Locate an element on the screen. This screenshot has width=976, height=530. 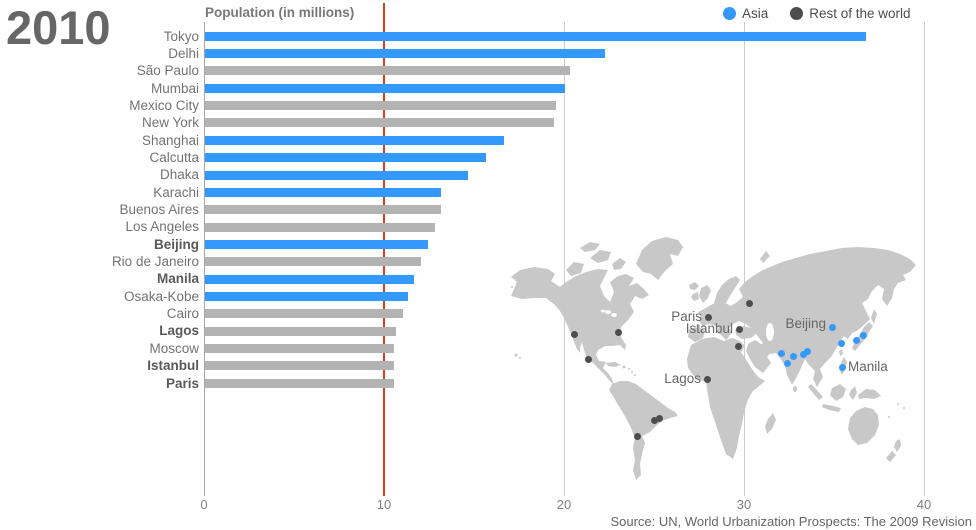
bar-mumbai is located at coordinates (385, 88).